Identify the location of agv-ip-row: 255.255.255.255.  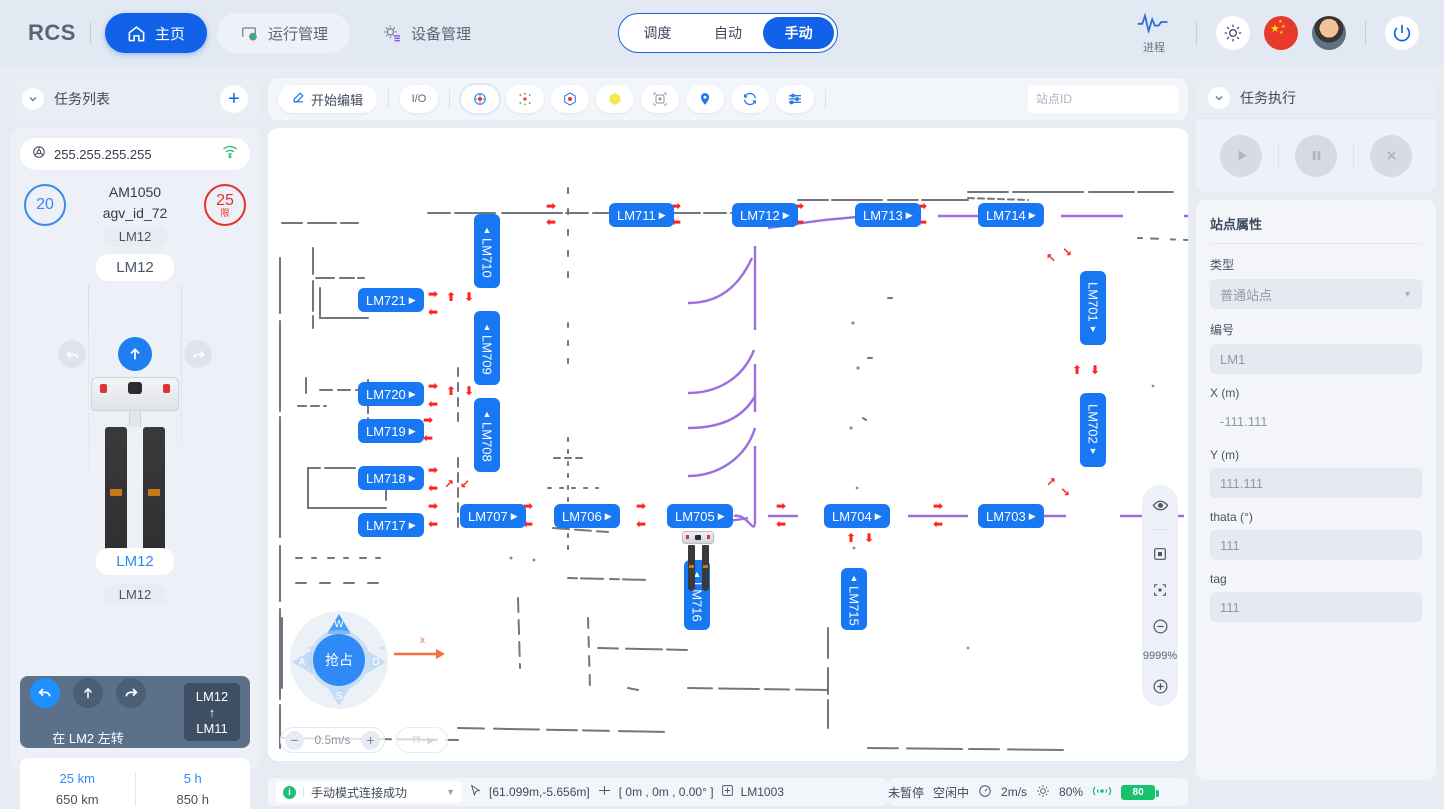
(135, 154).